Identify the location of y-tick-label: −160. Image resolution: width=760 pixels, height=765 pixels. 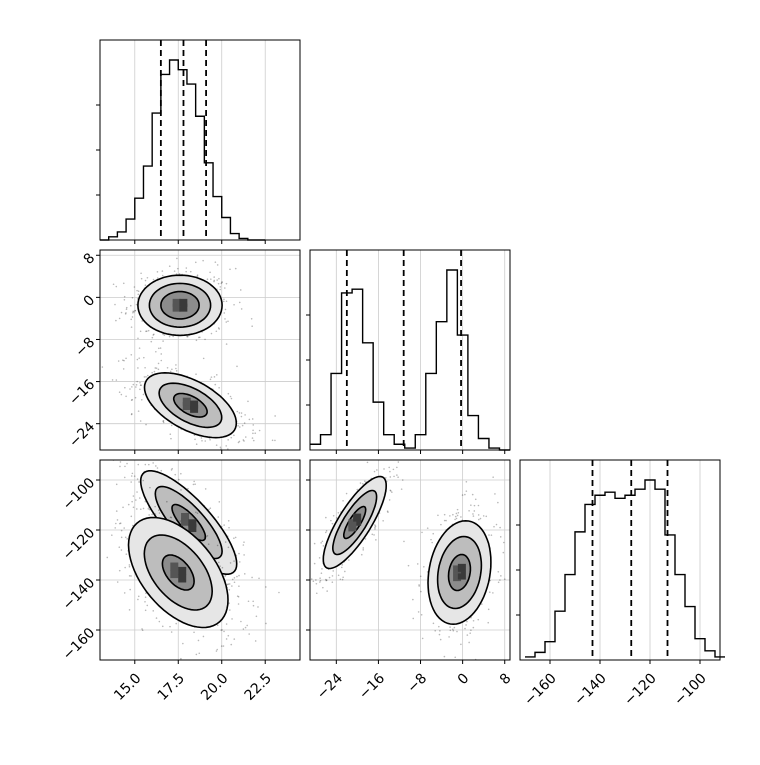
(79, 644).